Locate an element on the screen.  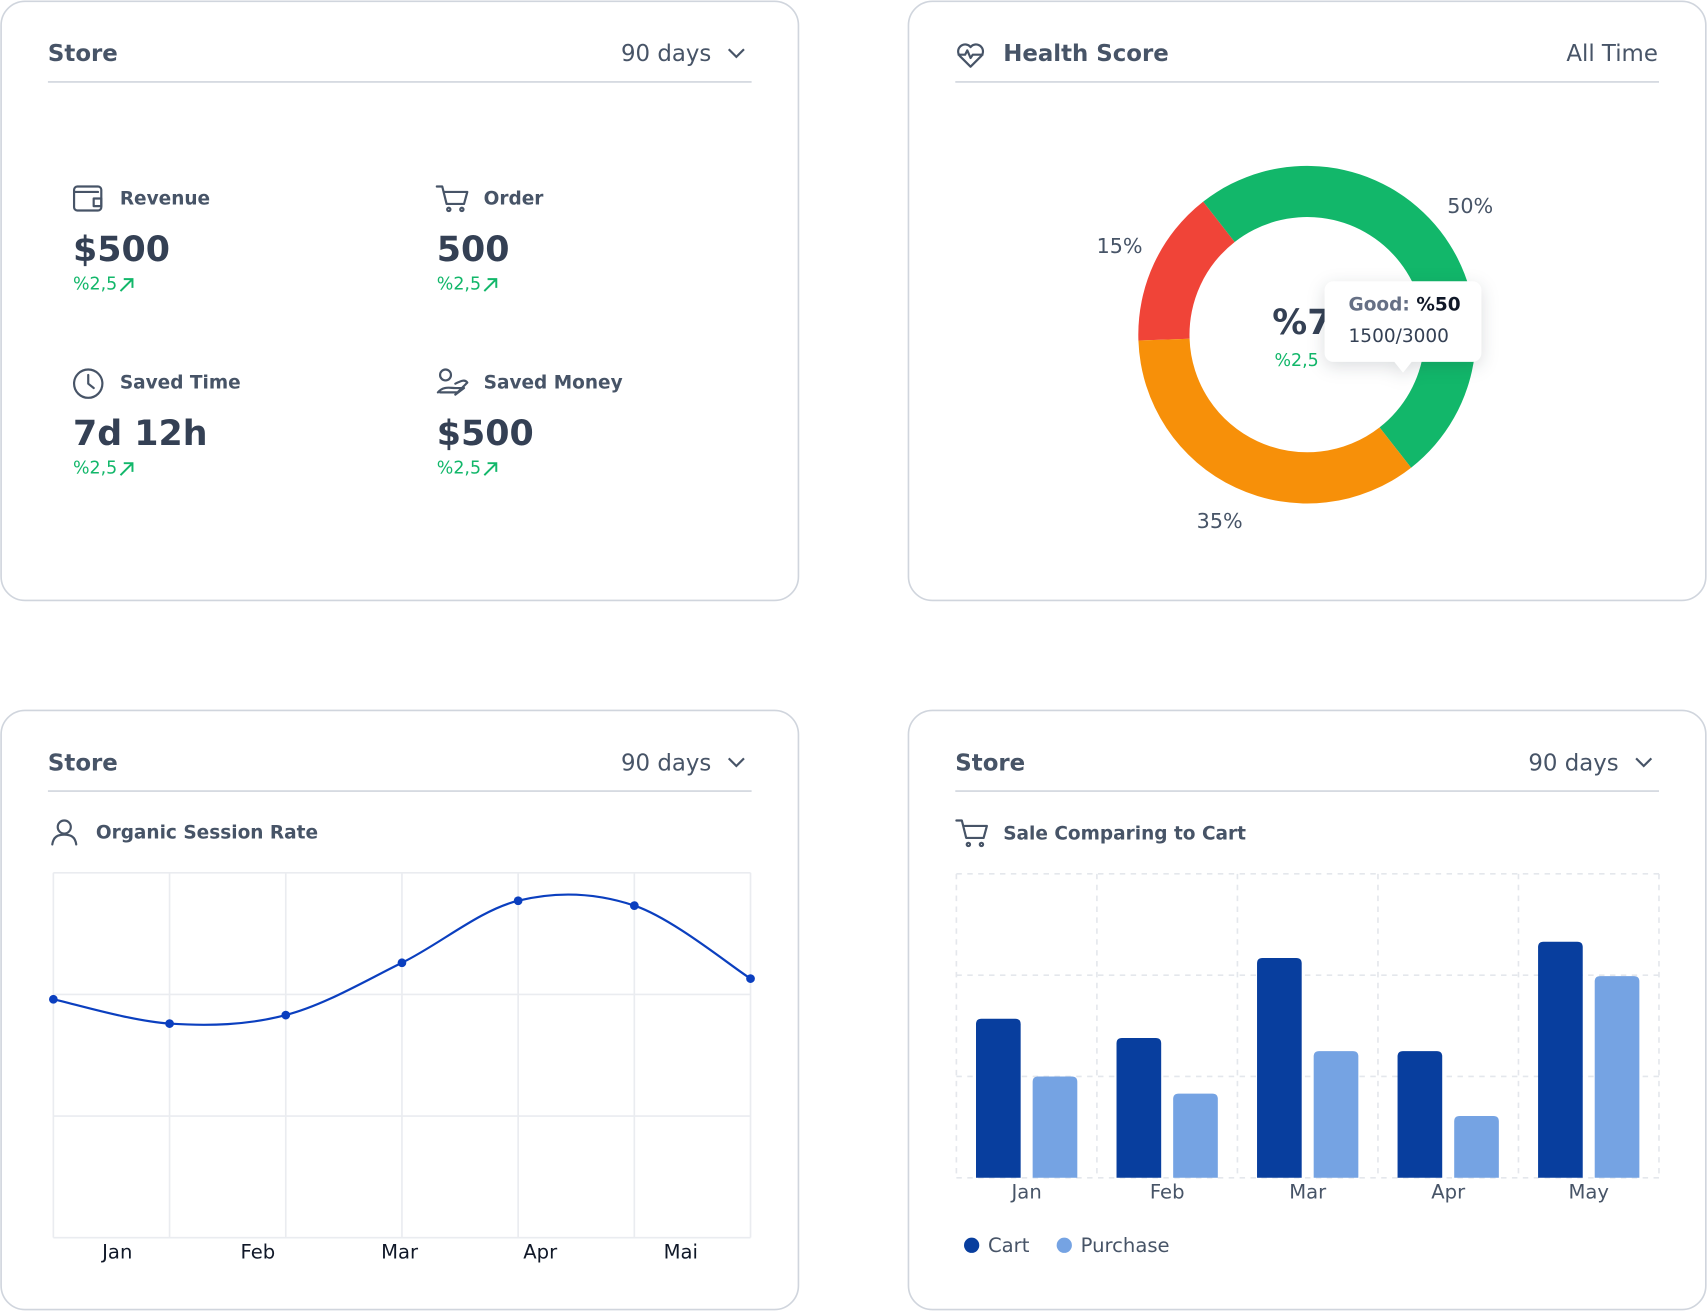
stat-value: 7d 12h is located at coordinates (140, 434).